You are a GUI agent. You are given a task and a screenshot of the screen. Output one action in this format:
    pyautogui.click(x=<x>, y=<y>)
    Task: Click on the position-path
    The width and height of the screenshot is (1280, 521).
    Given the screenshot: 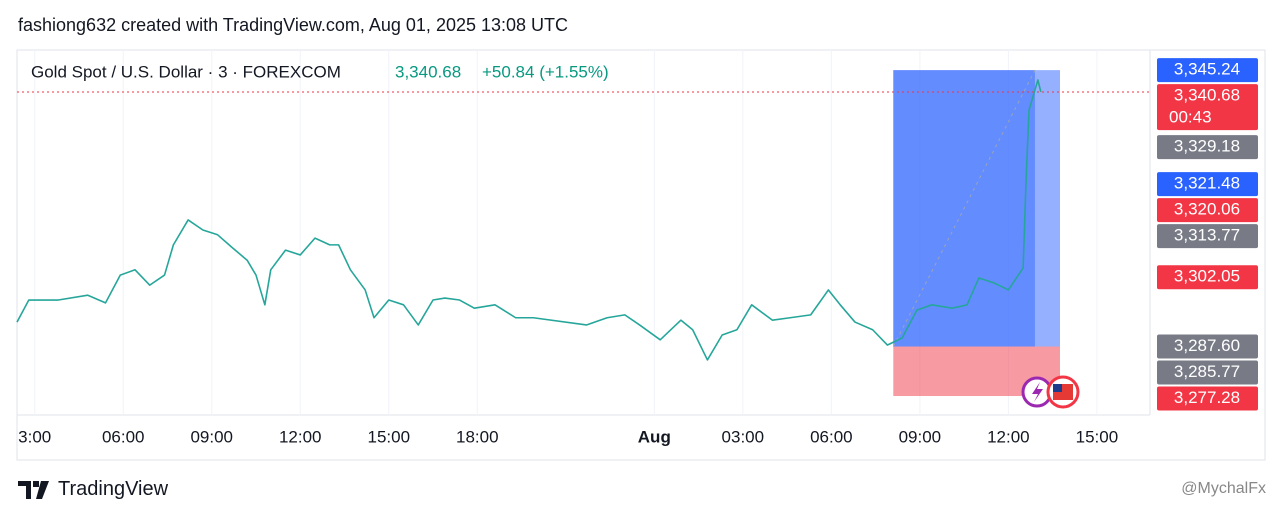 What is the action you would take?
    pyautogui.click(x=964, y=208)
    